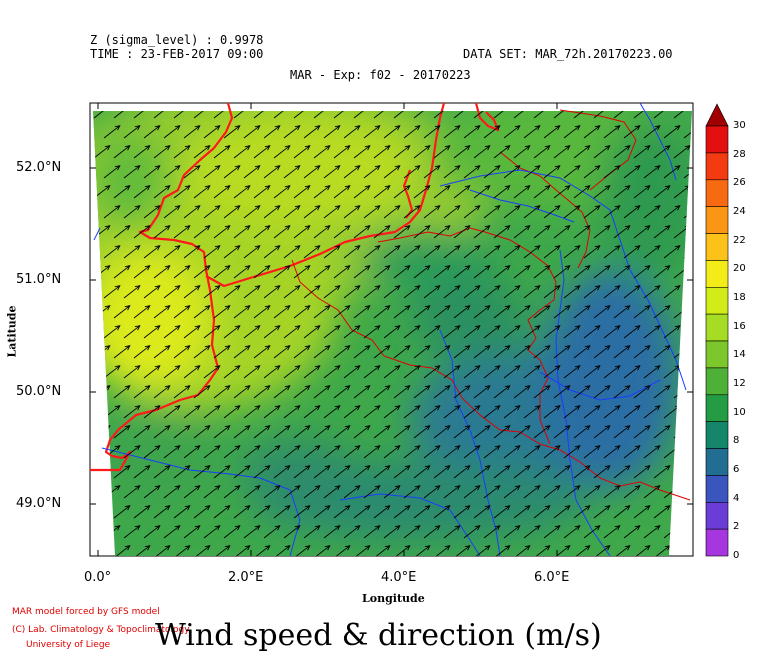 The image size is (768, 662). What do you see at coordinates (739, 125) in the screenshot?
I see `colorbar-label: 30` at bounding box center [739, 125].